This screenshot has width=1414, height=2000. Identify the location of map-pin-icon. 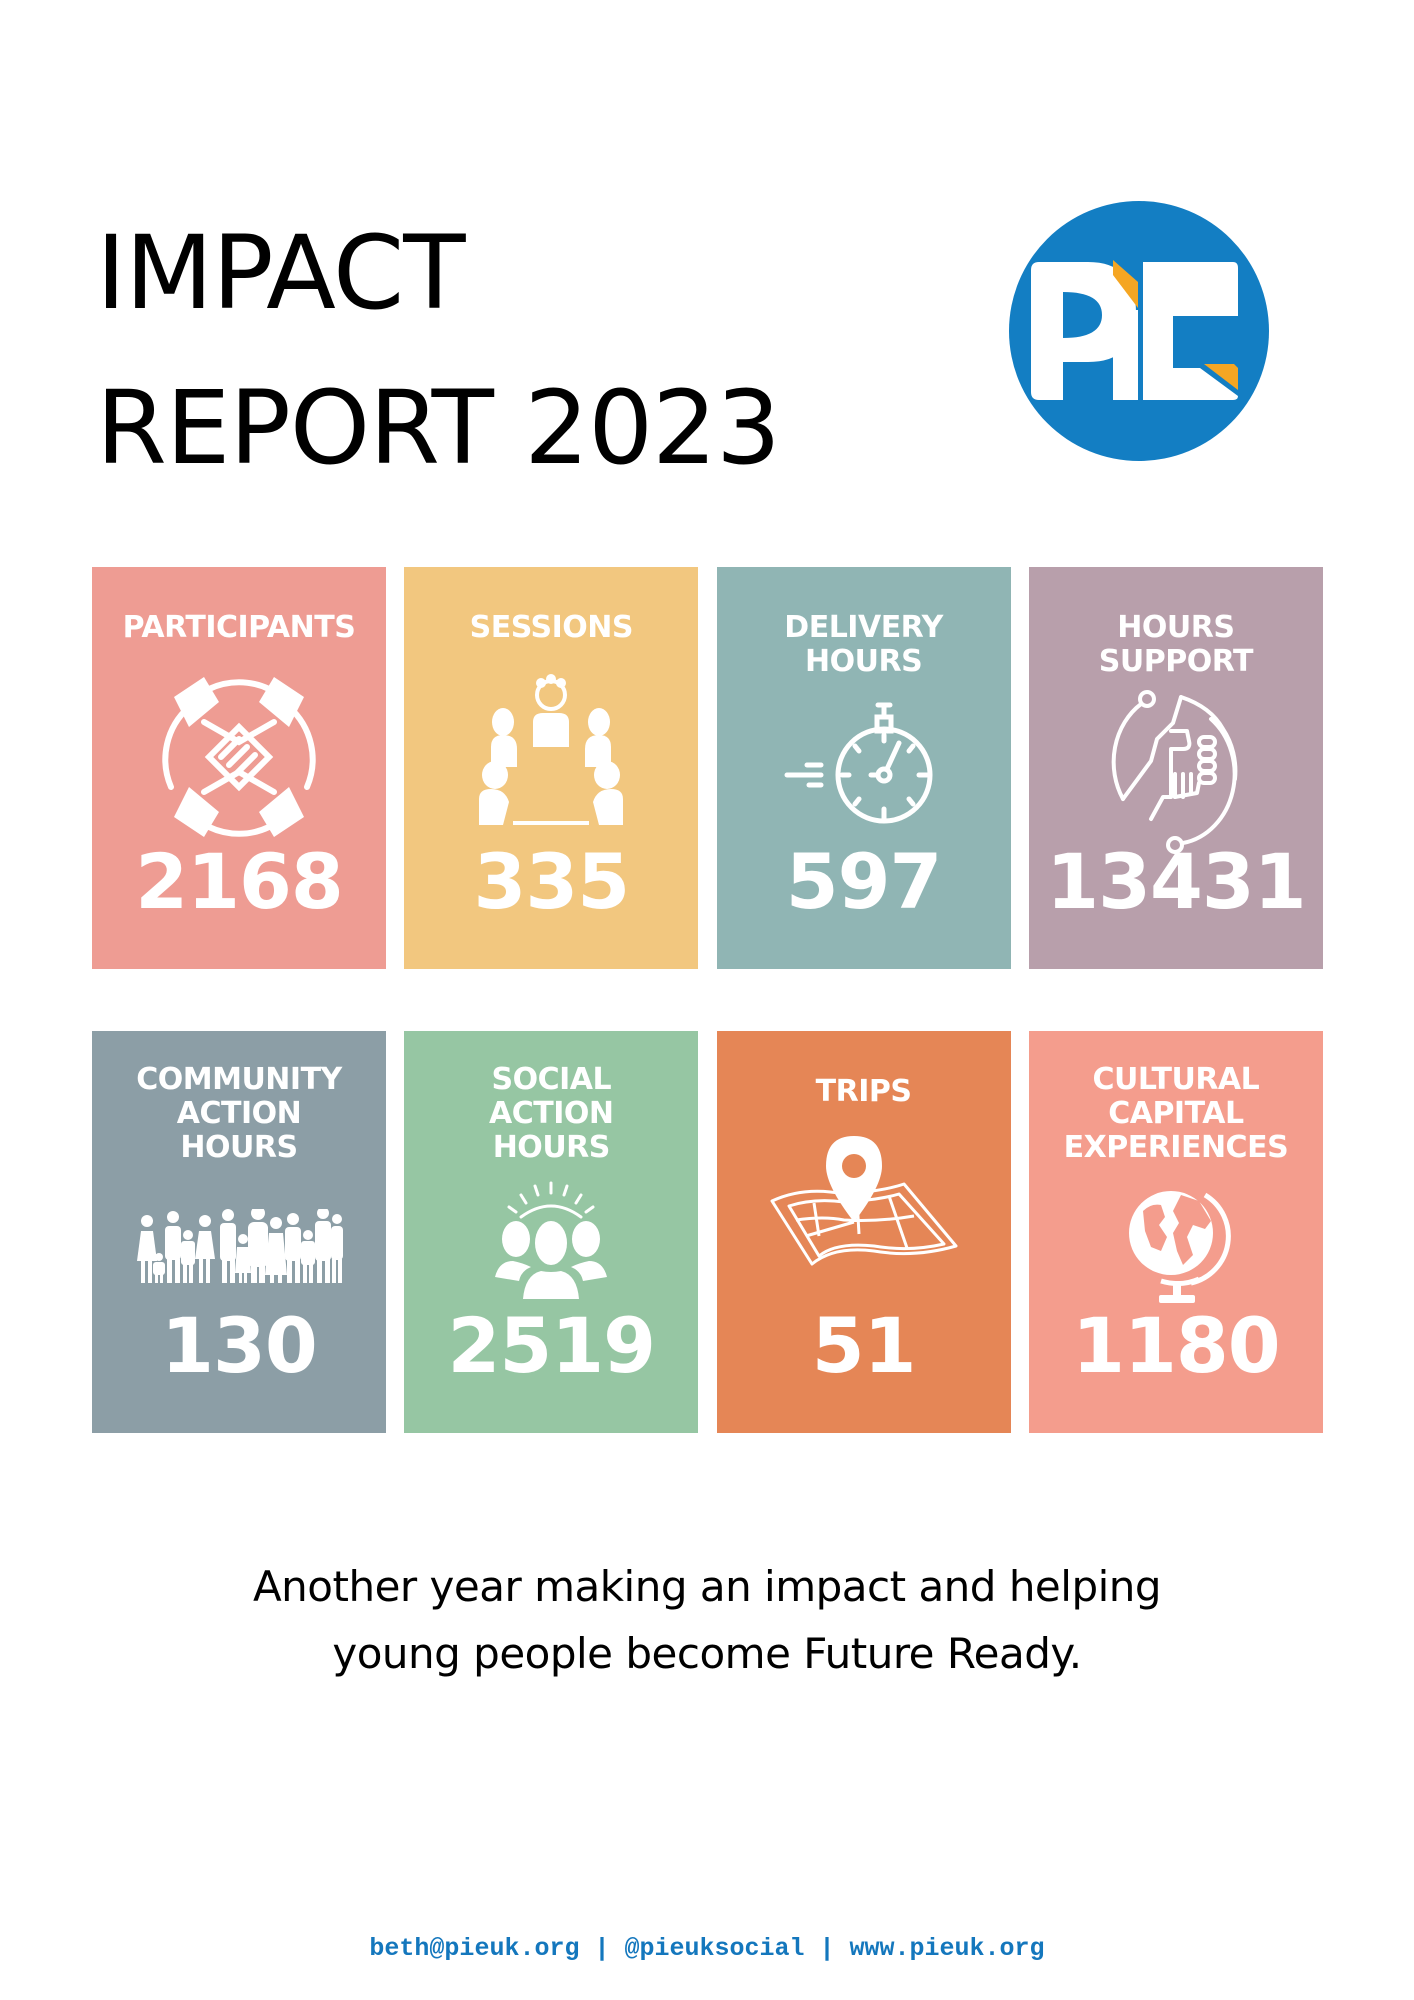
(864, 1213).